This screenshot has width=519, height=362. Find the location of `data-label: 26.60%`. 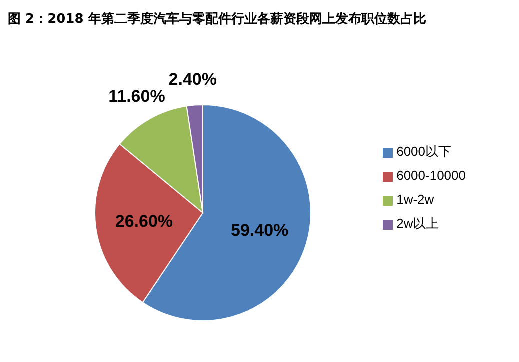

data-label: 26.60% is located at coordinates (144, 222).